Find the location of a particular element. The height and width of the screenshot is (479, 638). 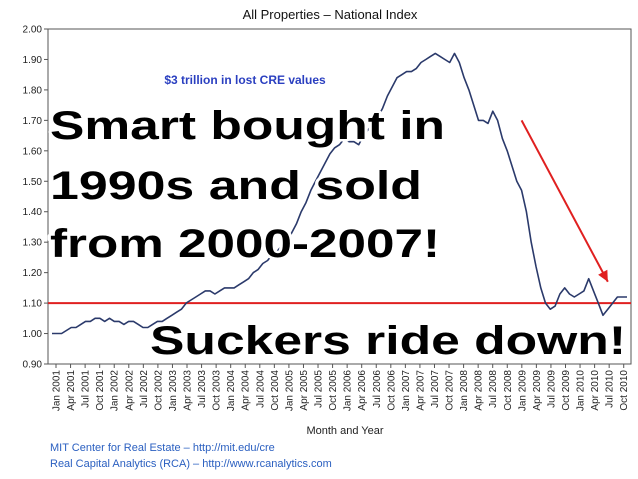

x-tick-label: Apr 2004 is located at coordinates (246, 390).